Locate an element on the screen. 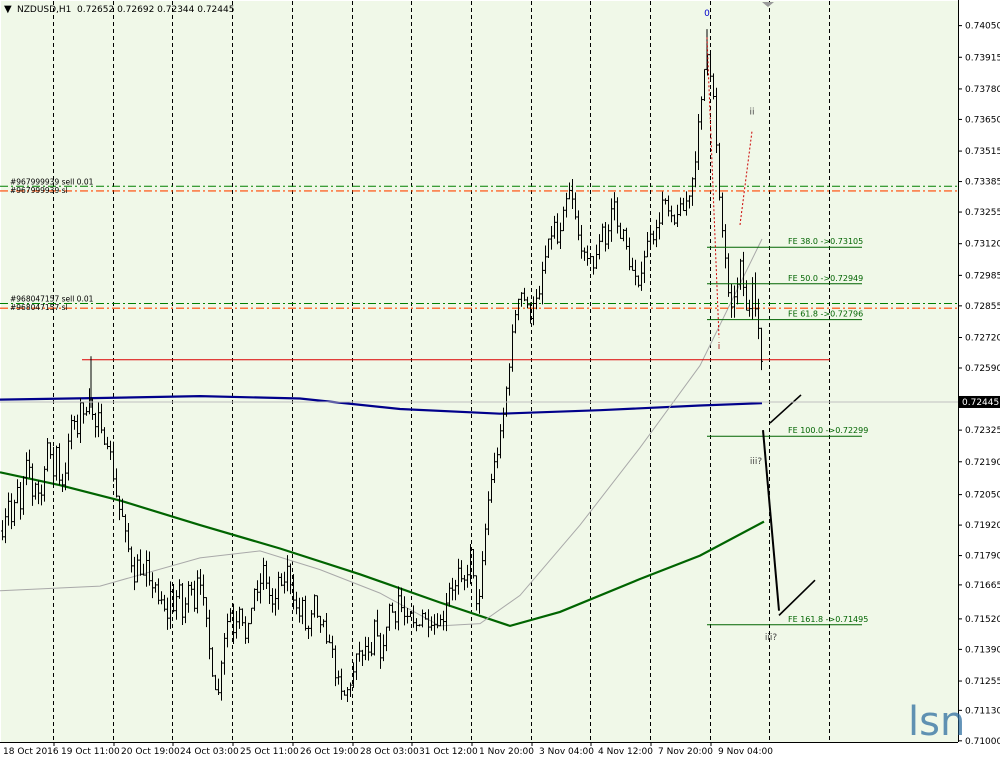  x-tick-label: 9 Nov 04:00 is located at coordinates (745, 752).